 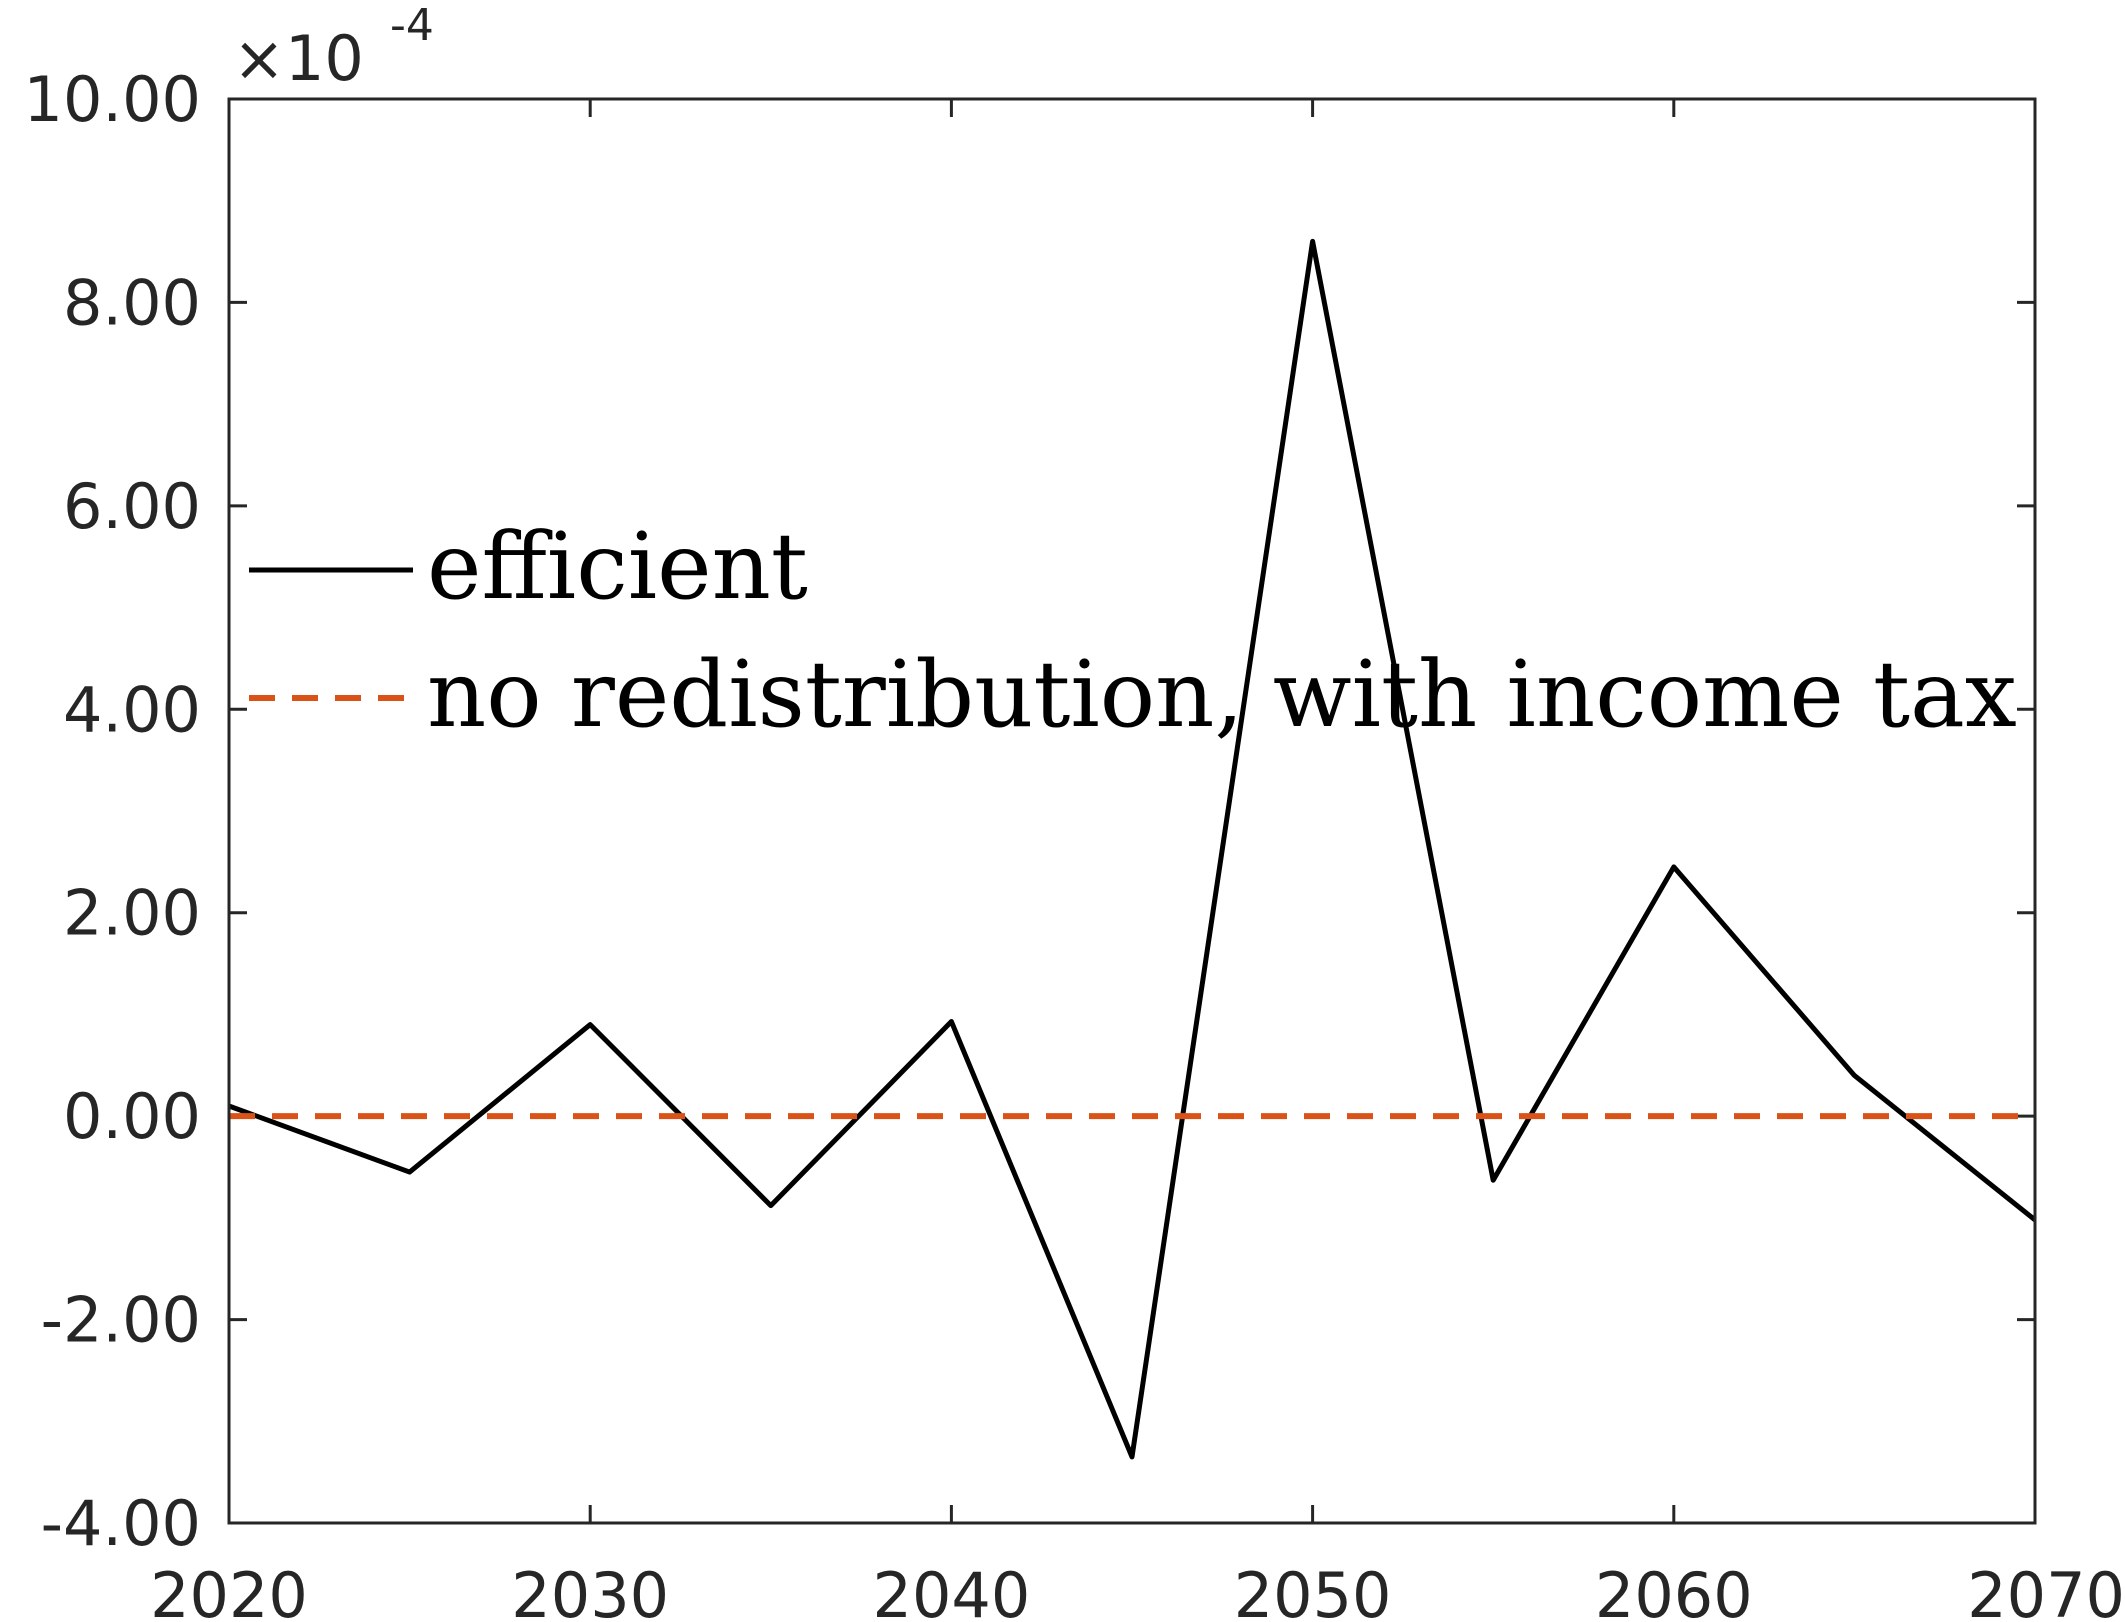 I want to click on x-tick-label: 2050, so click(x=1313, y=1590).